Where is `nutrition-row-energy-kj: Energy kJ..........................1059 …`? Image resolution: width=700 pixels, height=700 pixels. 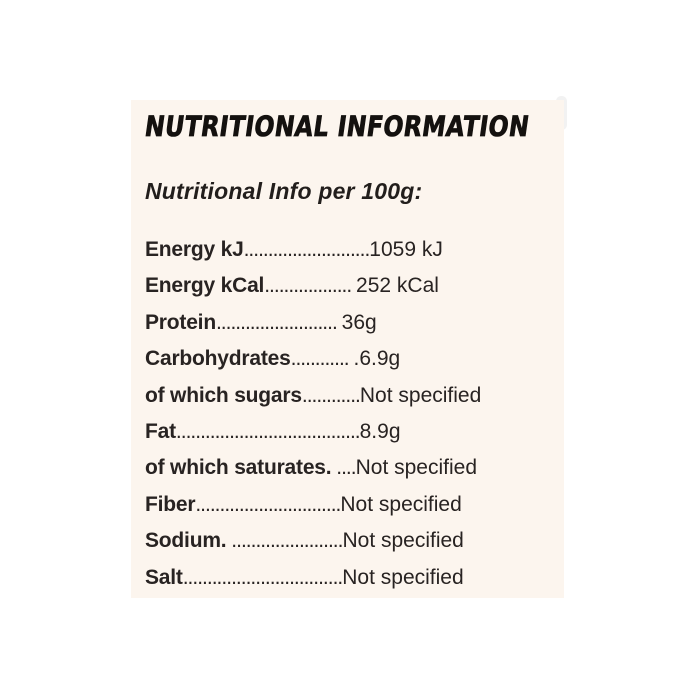
nutrition-row-energy-kj: Energy kJ..........................1059 … is located at coordinates (348, 250).